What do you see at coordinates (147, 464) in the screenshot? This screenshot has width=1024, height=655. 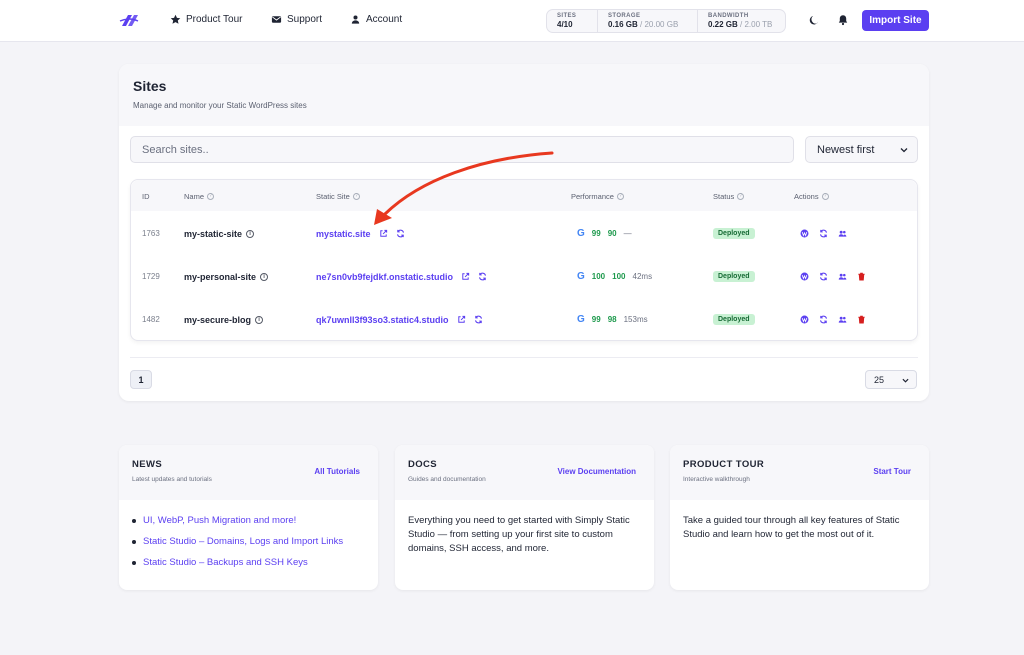 I see `news-title: NEWS` at bounding box center [147, 464].